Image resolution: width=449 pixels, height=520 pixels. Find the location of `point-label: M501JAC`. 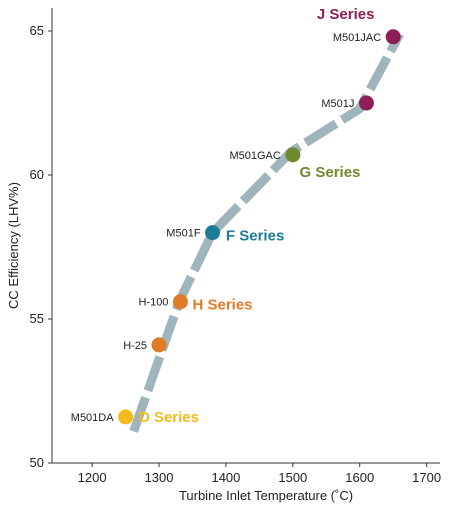

point-label: M501JAC is located at coordinates (357, 38).